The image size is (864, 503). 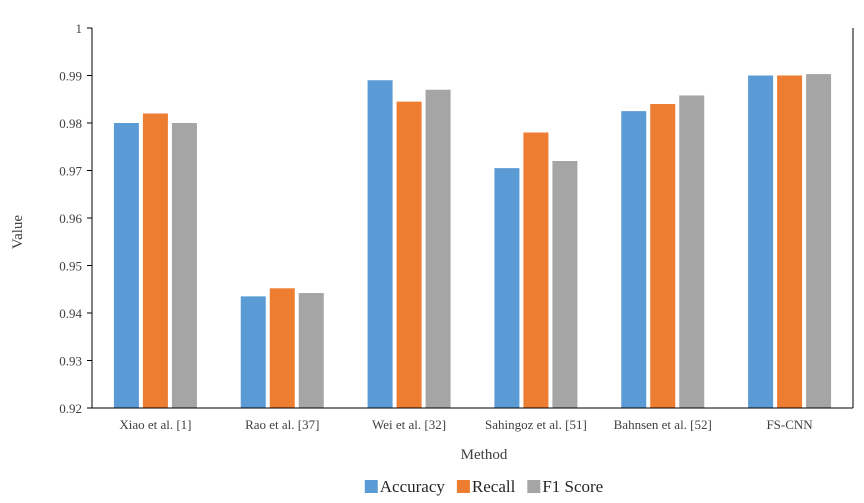 I want to click on x-tick-label: Rao et al. [37], so click(x=282, y=424).